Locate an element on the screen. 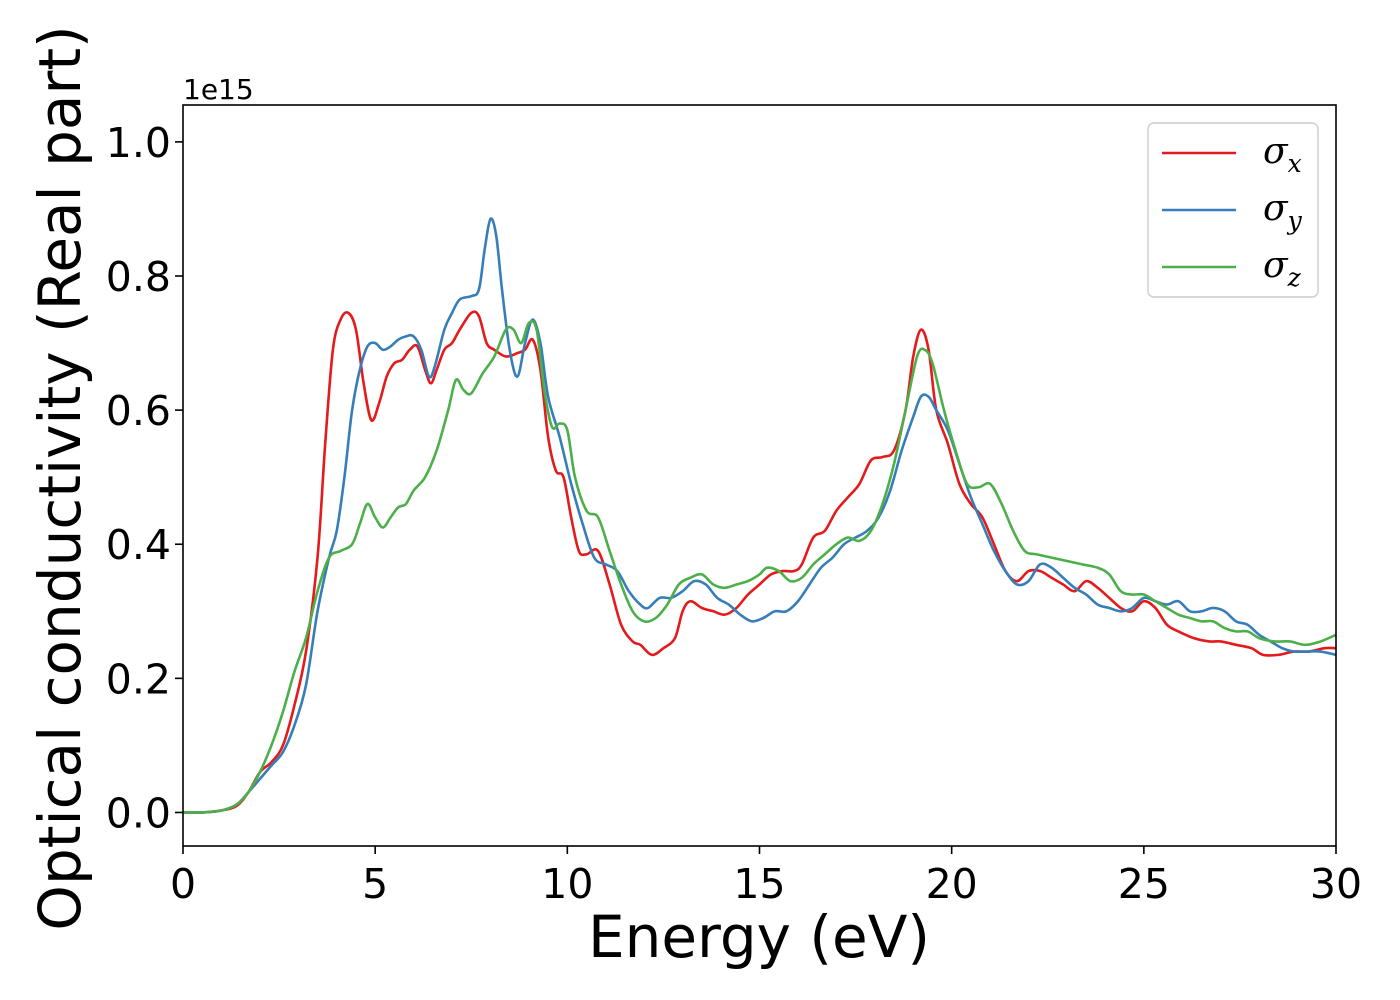 This screenshot has height=1000, width=1400. x-tick-label: 15 is located at coordinates (759, 884).